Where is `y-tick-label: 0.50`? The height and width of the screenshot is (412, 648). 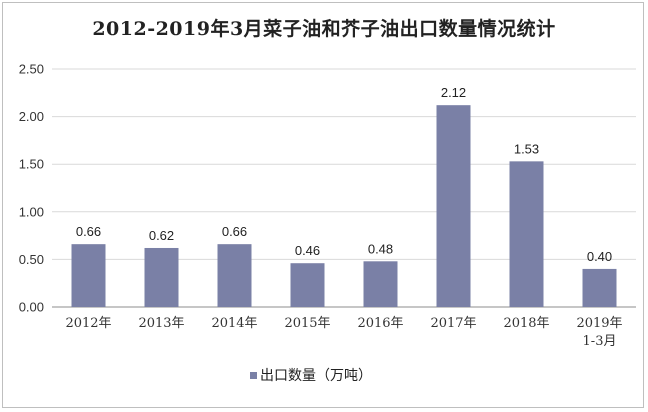
y-tick-label: 0.50 is located at coordinates (31, 259).